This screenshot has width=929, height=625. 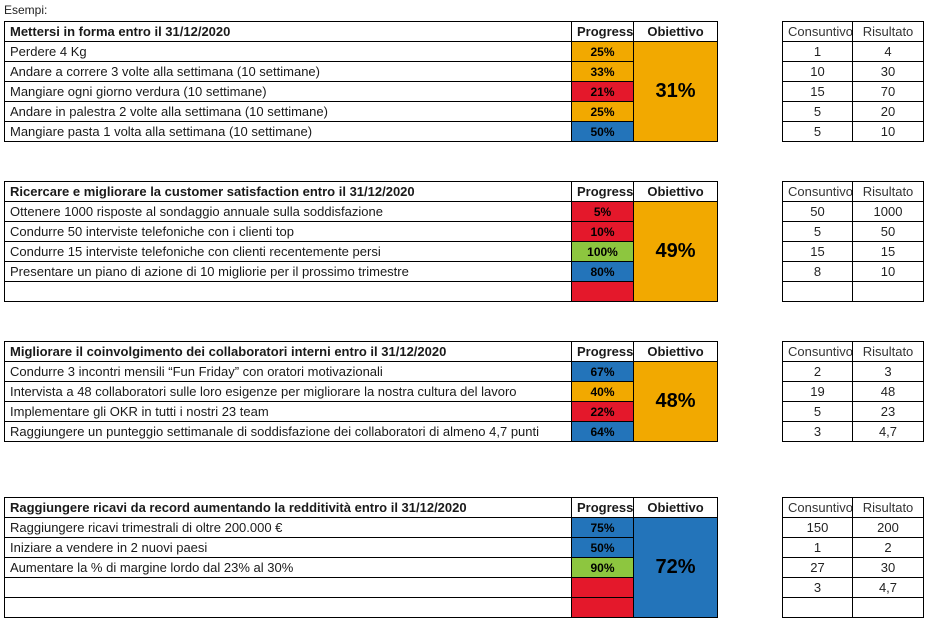 I want to click on objective-value-cell: 72%, so click(x=675, y=567).